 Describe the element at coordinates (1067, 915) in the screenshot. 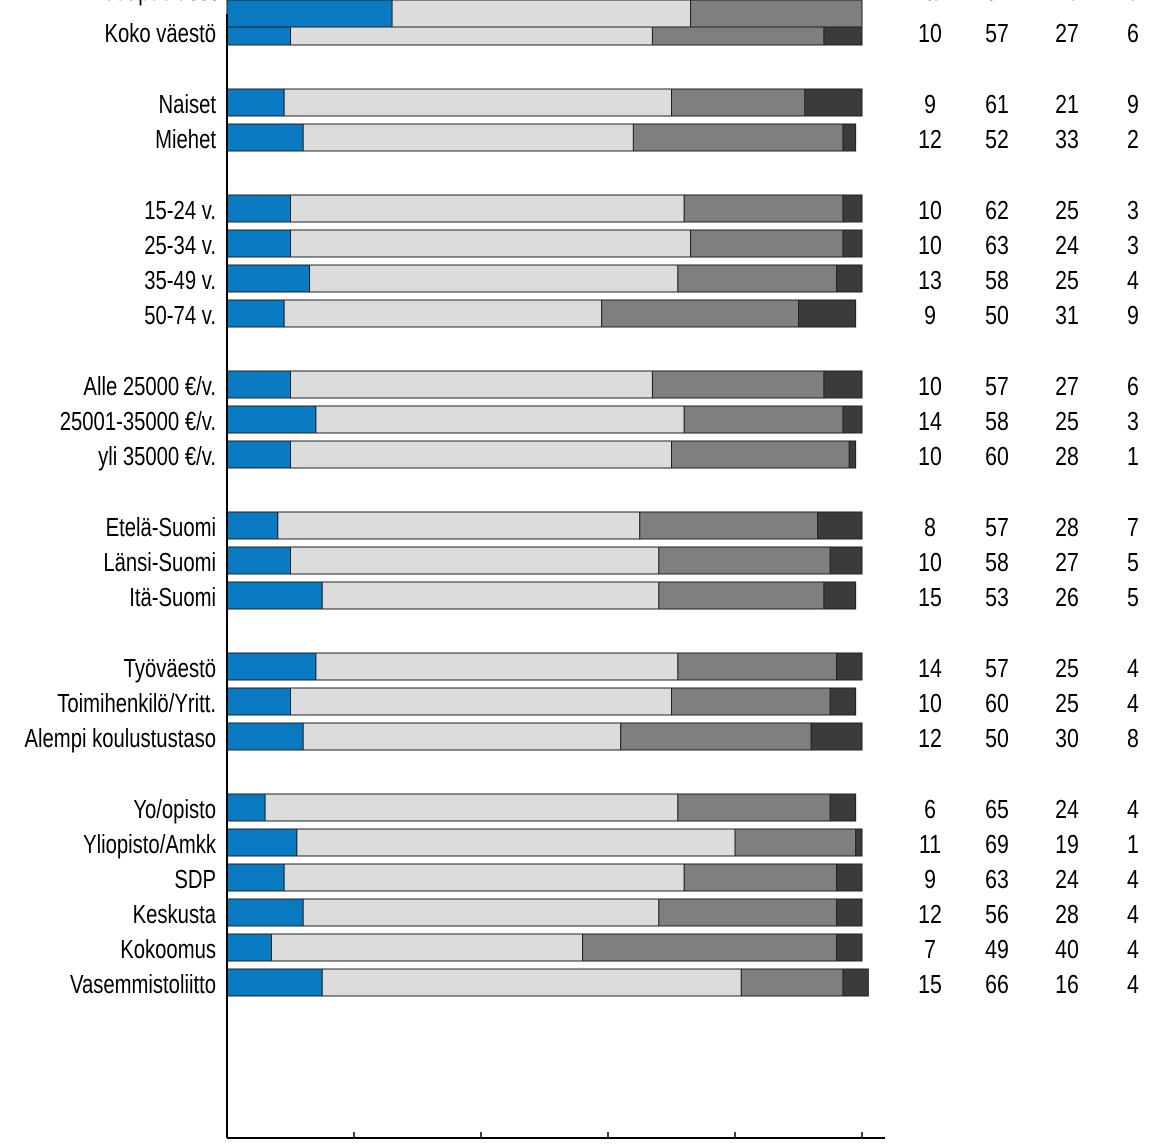

I see `value-label: 28` at that location.